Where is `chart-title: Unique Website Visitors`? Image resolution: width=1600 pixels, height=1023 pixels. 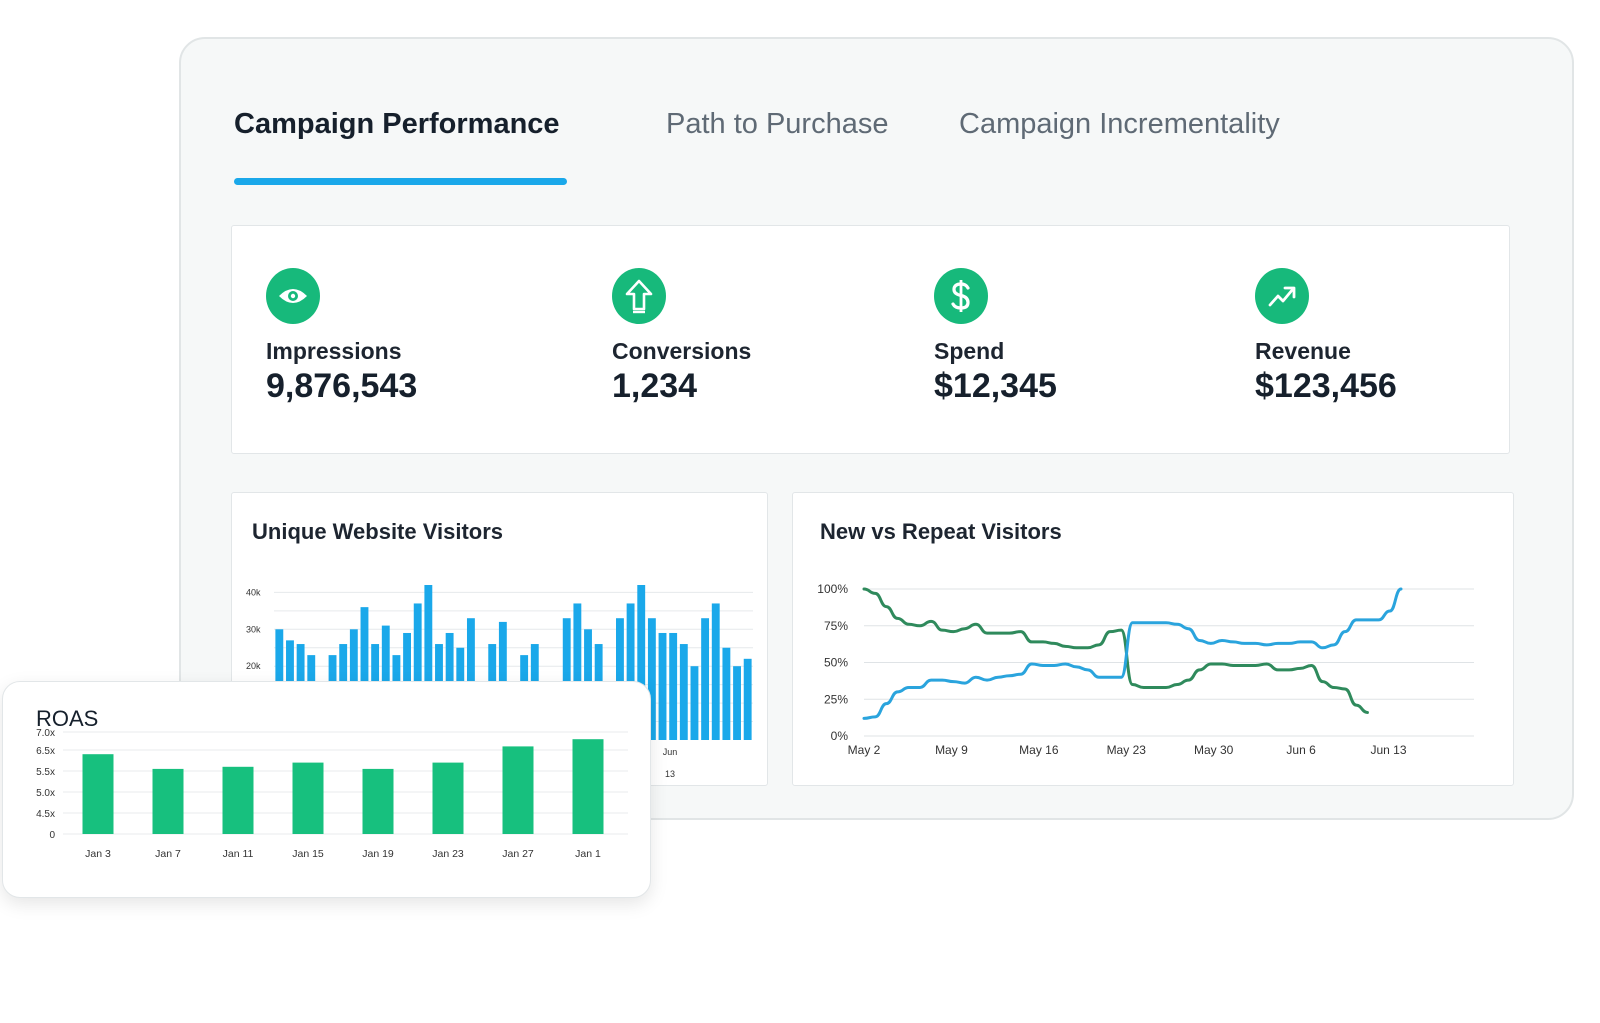 chart-title: Unique Website Visitors is located at coordinates (378, 531).